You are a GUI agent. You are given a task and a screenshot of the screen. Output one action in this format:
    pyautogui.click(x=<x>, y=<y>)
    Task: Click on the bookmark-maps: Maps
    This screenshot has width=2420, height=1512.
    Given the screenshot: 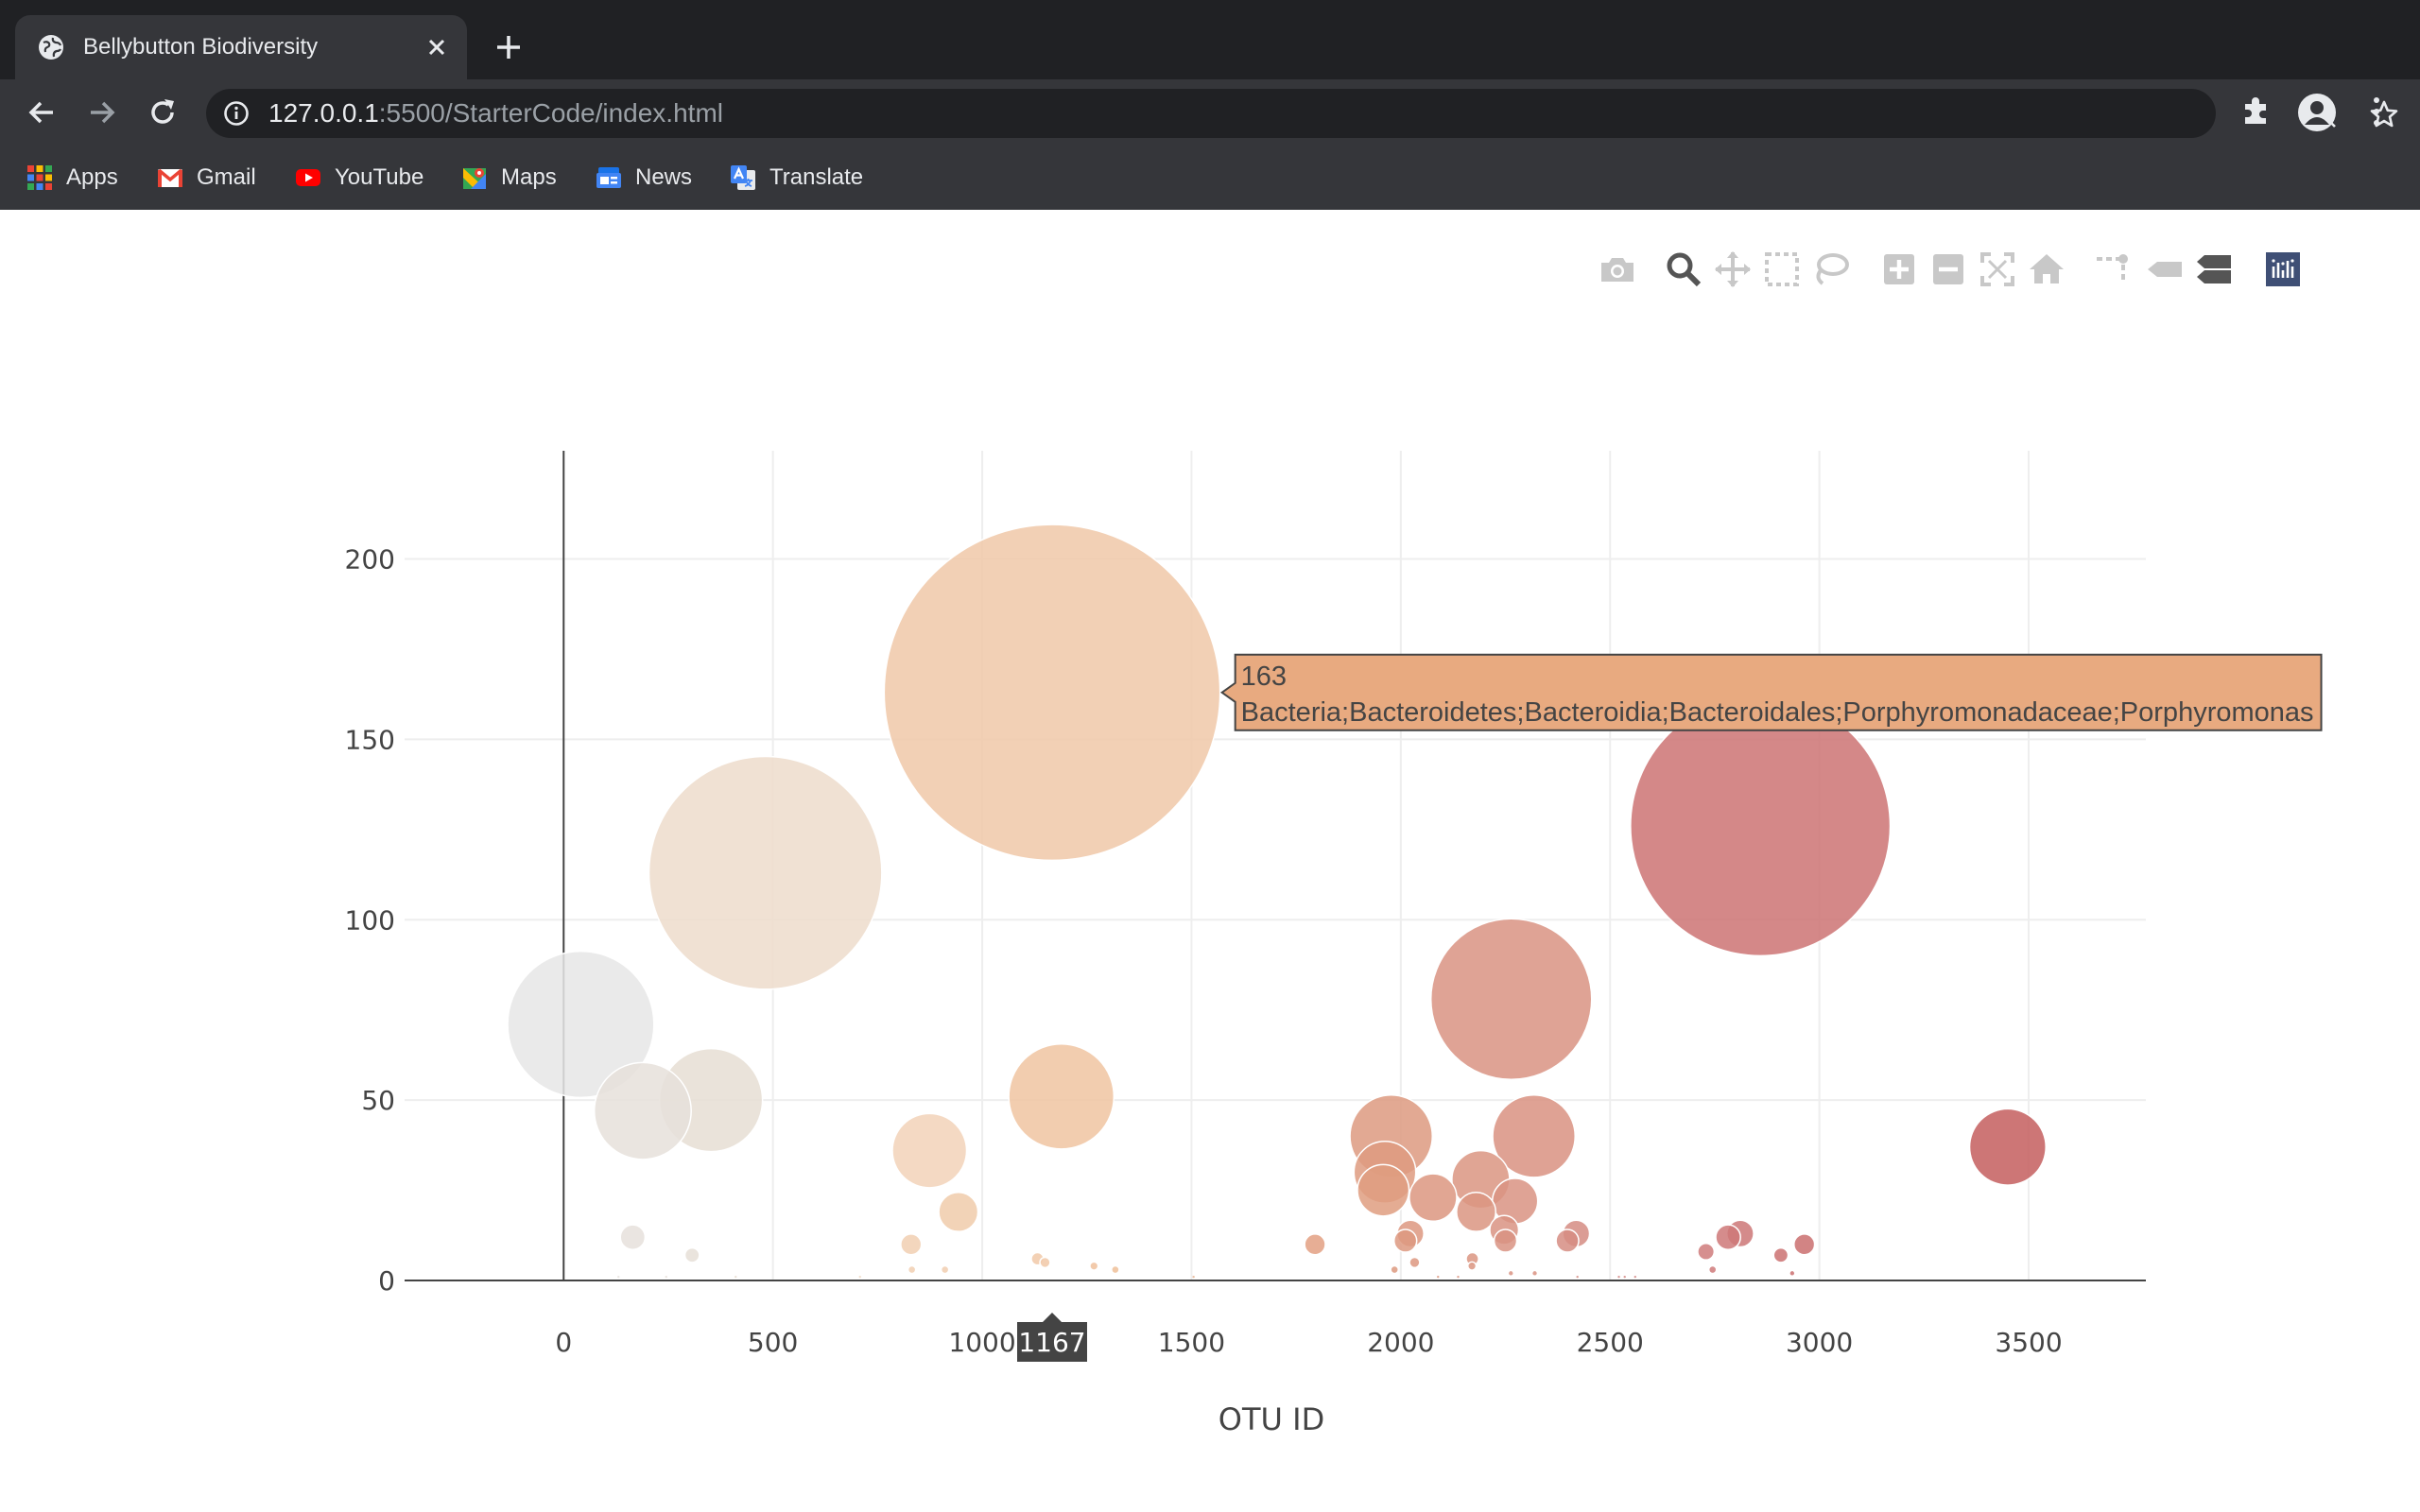 What is the action you would take?
    pyautogui.click(x=509, y=178)
    